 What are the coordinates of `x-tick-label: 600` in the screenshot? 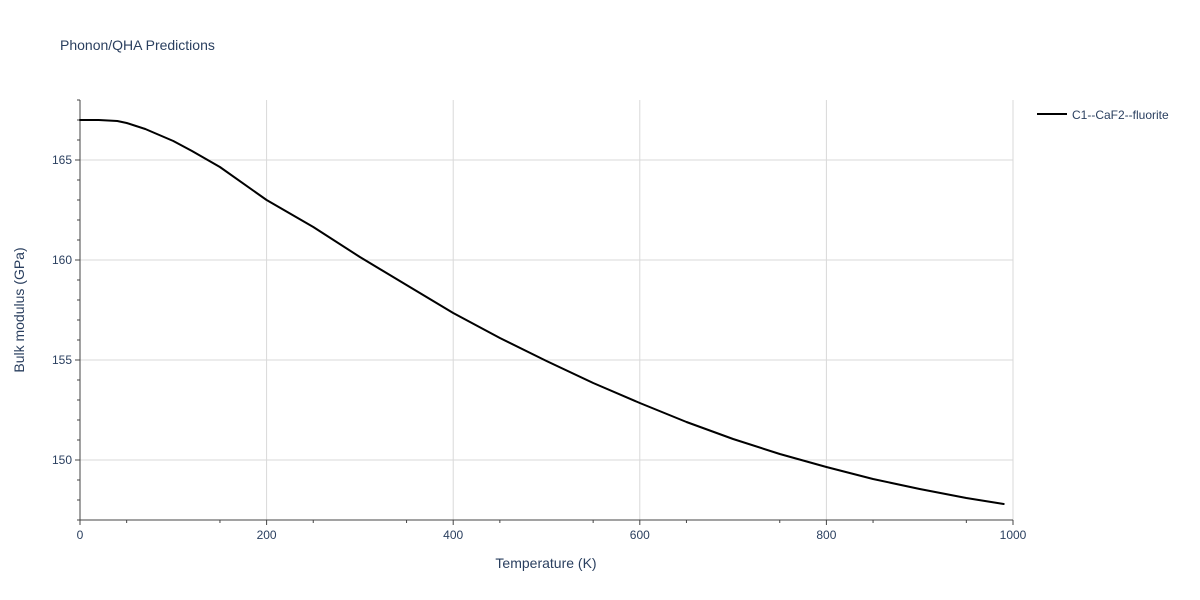 It's located at (640, 535).